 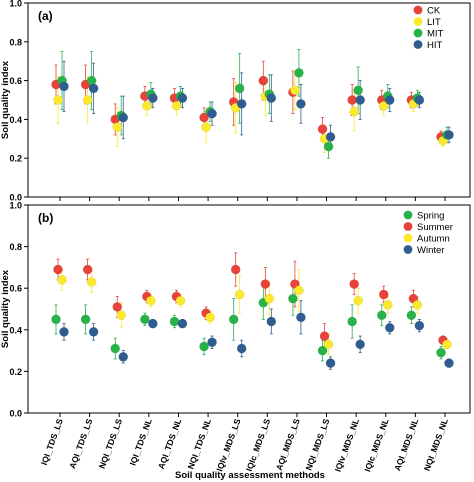 What do you see at coordinates (435, 34) in the screenshot?
I see `legend-label: MIT` at bounding box center [435, 34].